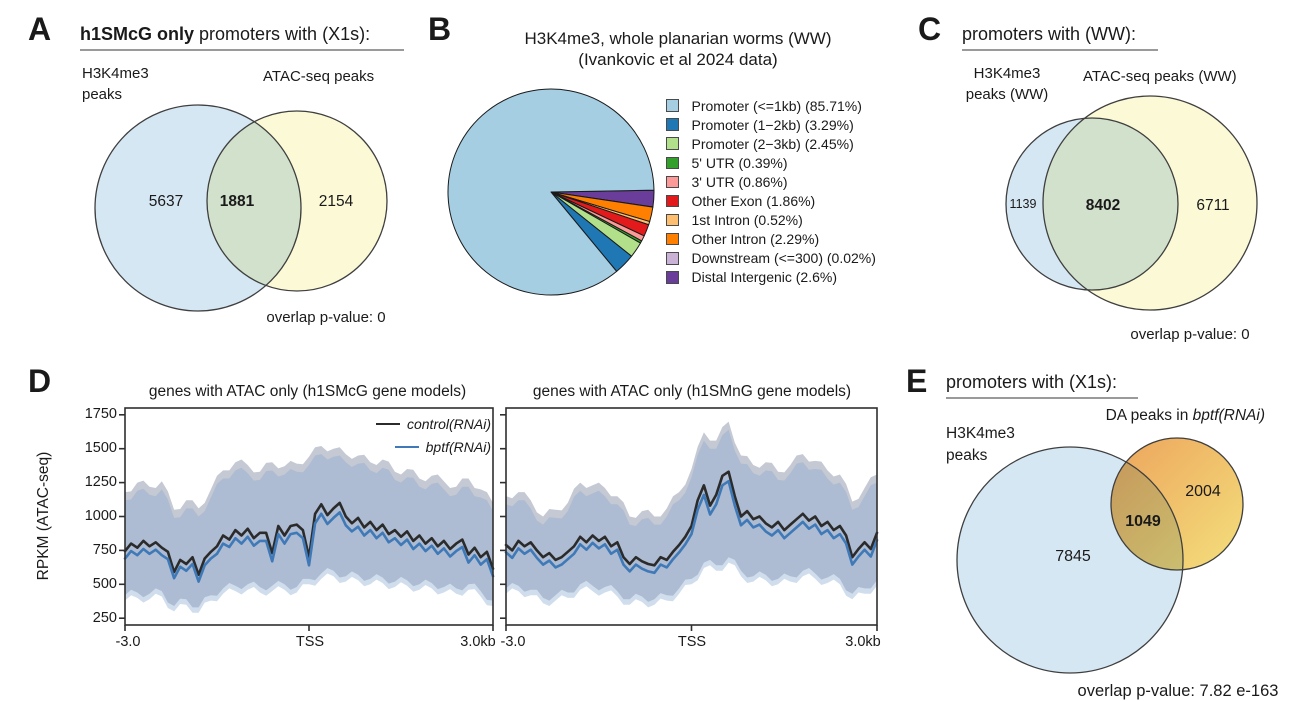 The width and height of the screenshot is (1312, 701). Describe the element at coordinates (387, 424) in the screenshot. I see `control-line-swatch` at that location.